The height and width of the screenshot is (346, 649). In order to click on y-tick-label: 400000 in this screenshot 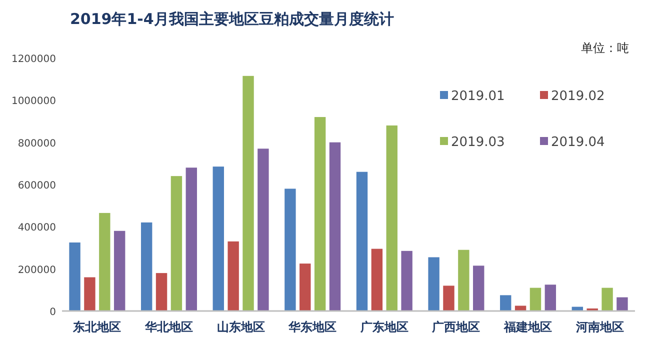, I will do `click(37, 228)`.